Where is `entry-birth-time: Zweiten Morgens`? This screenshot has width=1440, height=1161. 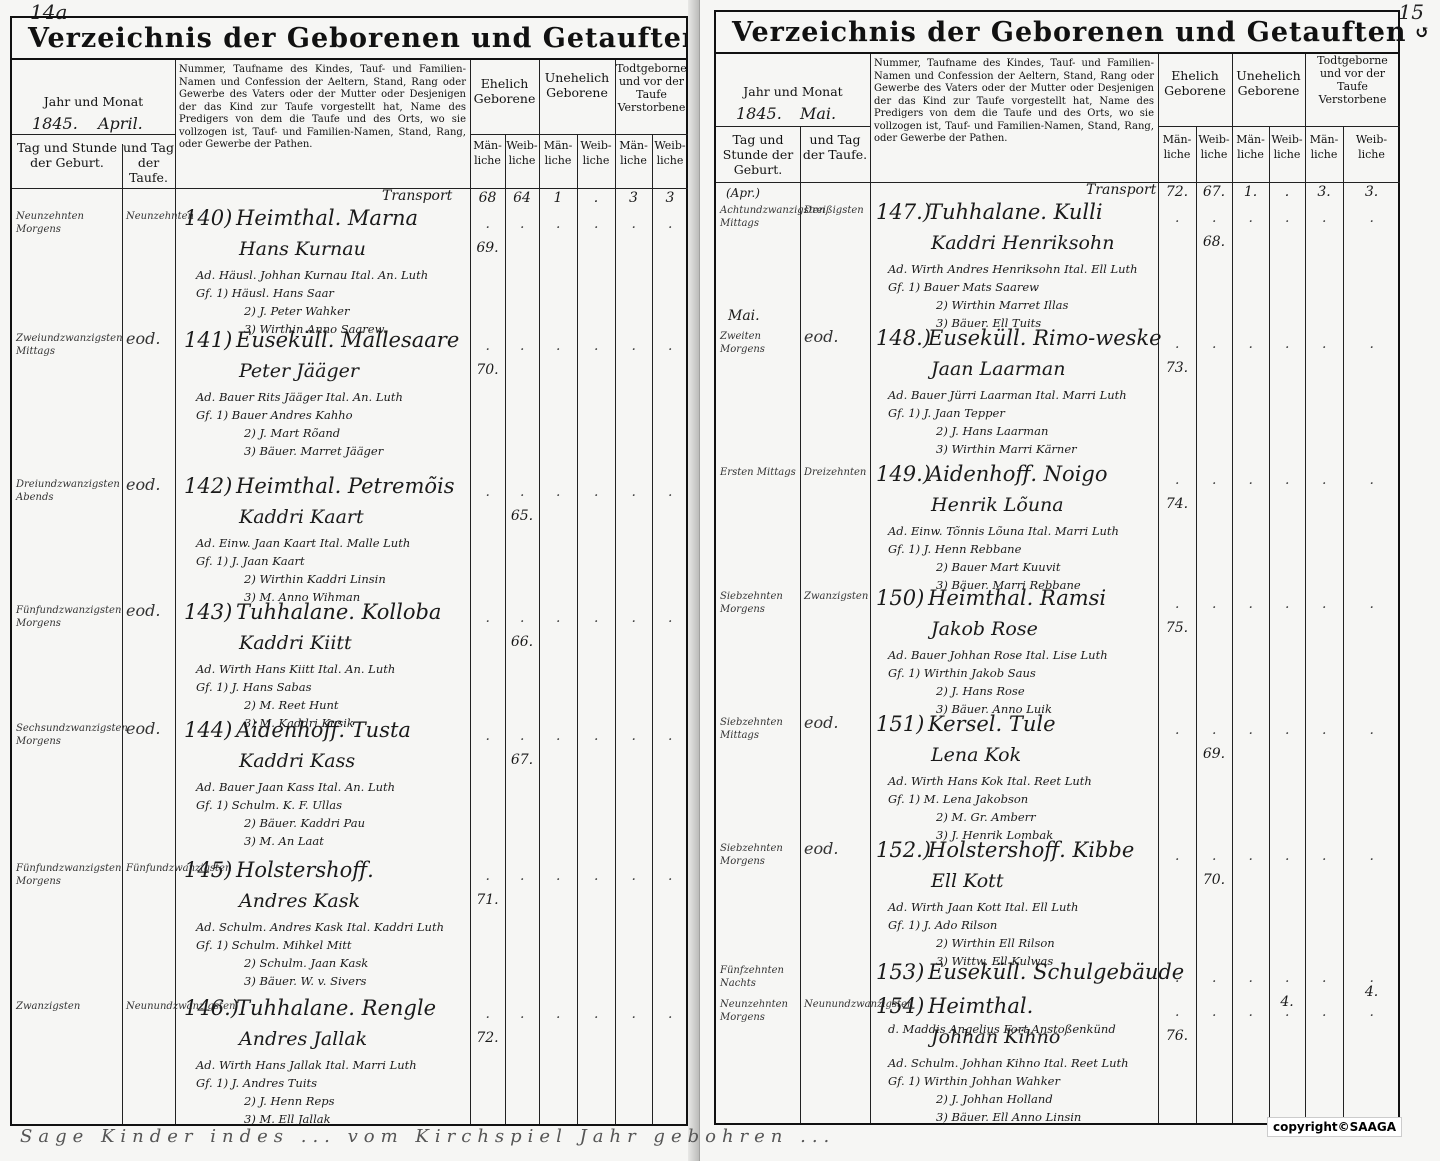 entry-birth-time: Zweiten Morgens is located at coordinates (742, 343).